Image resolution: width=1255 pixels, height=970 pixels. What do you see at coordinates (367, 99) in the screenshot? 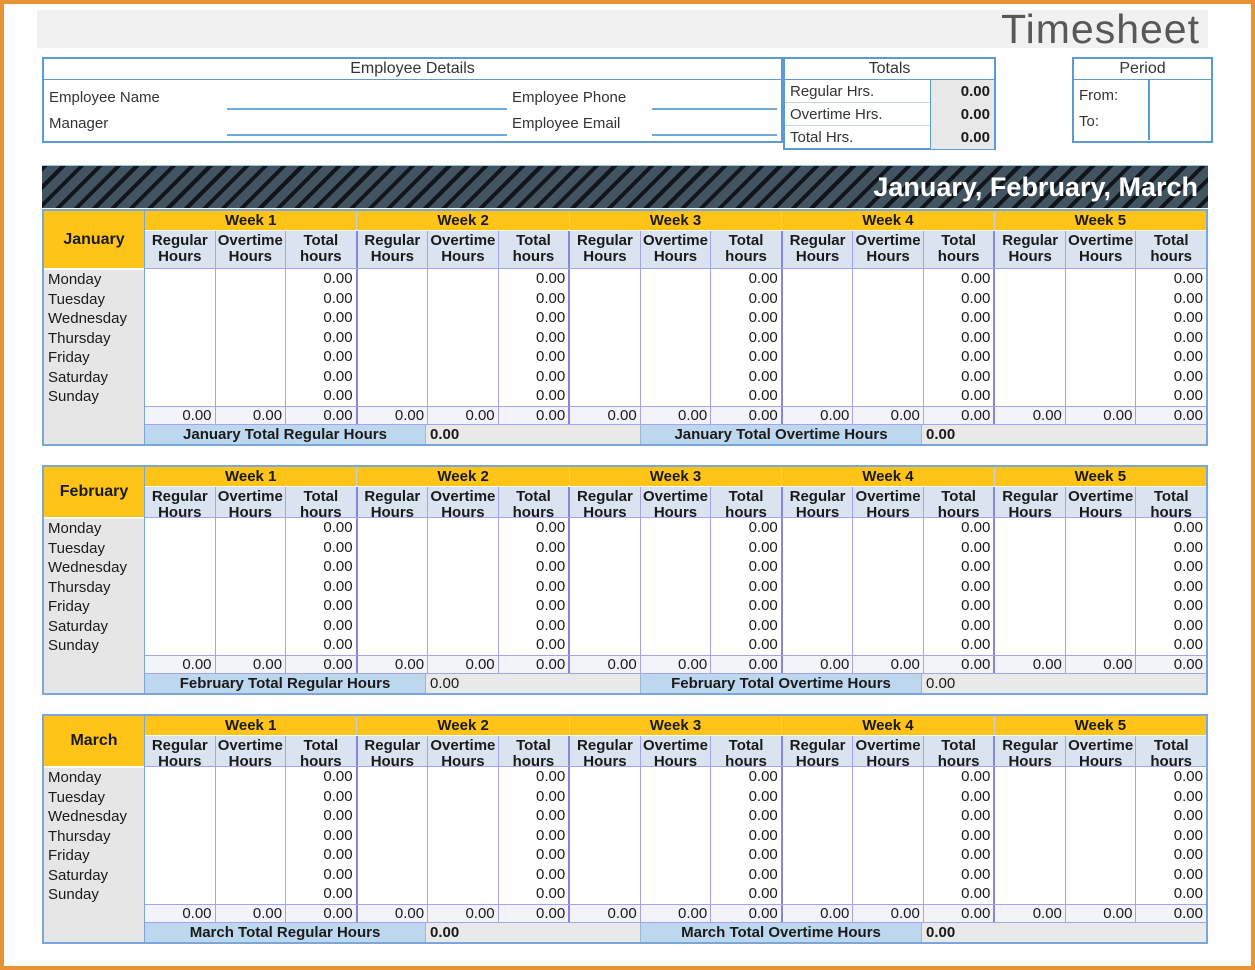
I see `employee-name-field` at bounding box center [367, 99].